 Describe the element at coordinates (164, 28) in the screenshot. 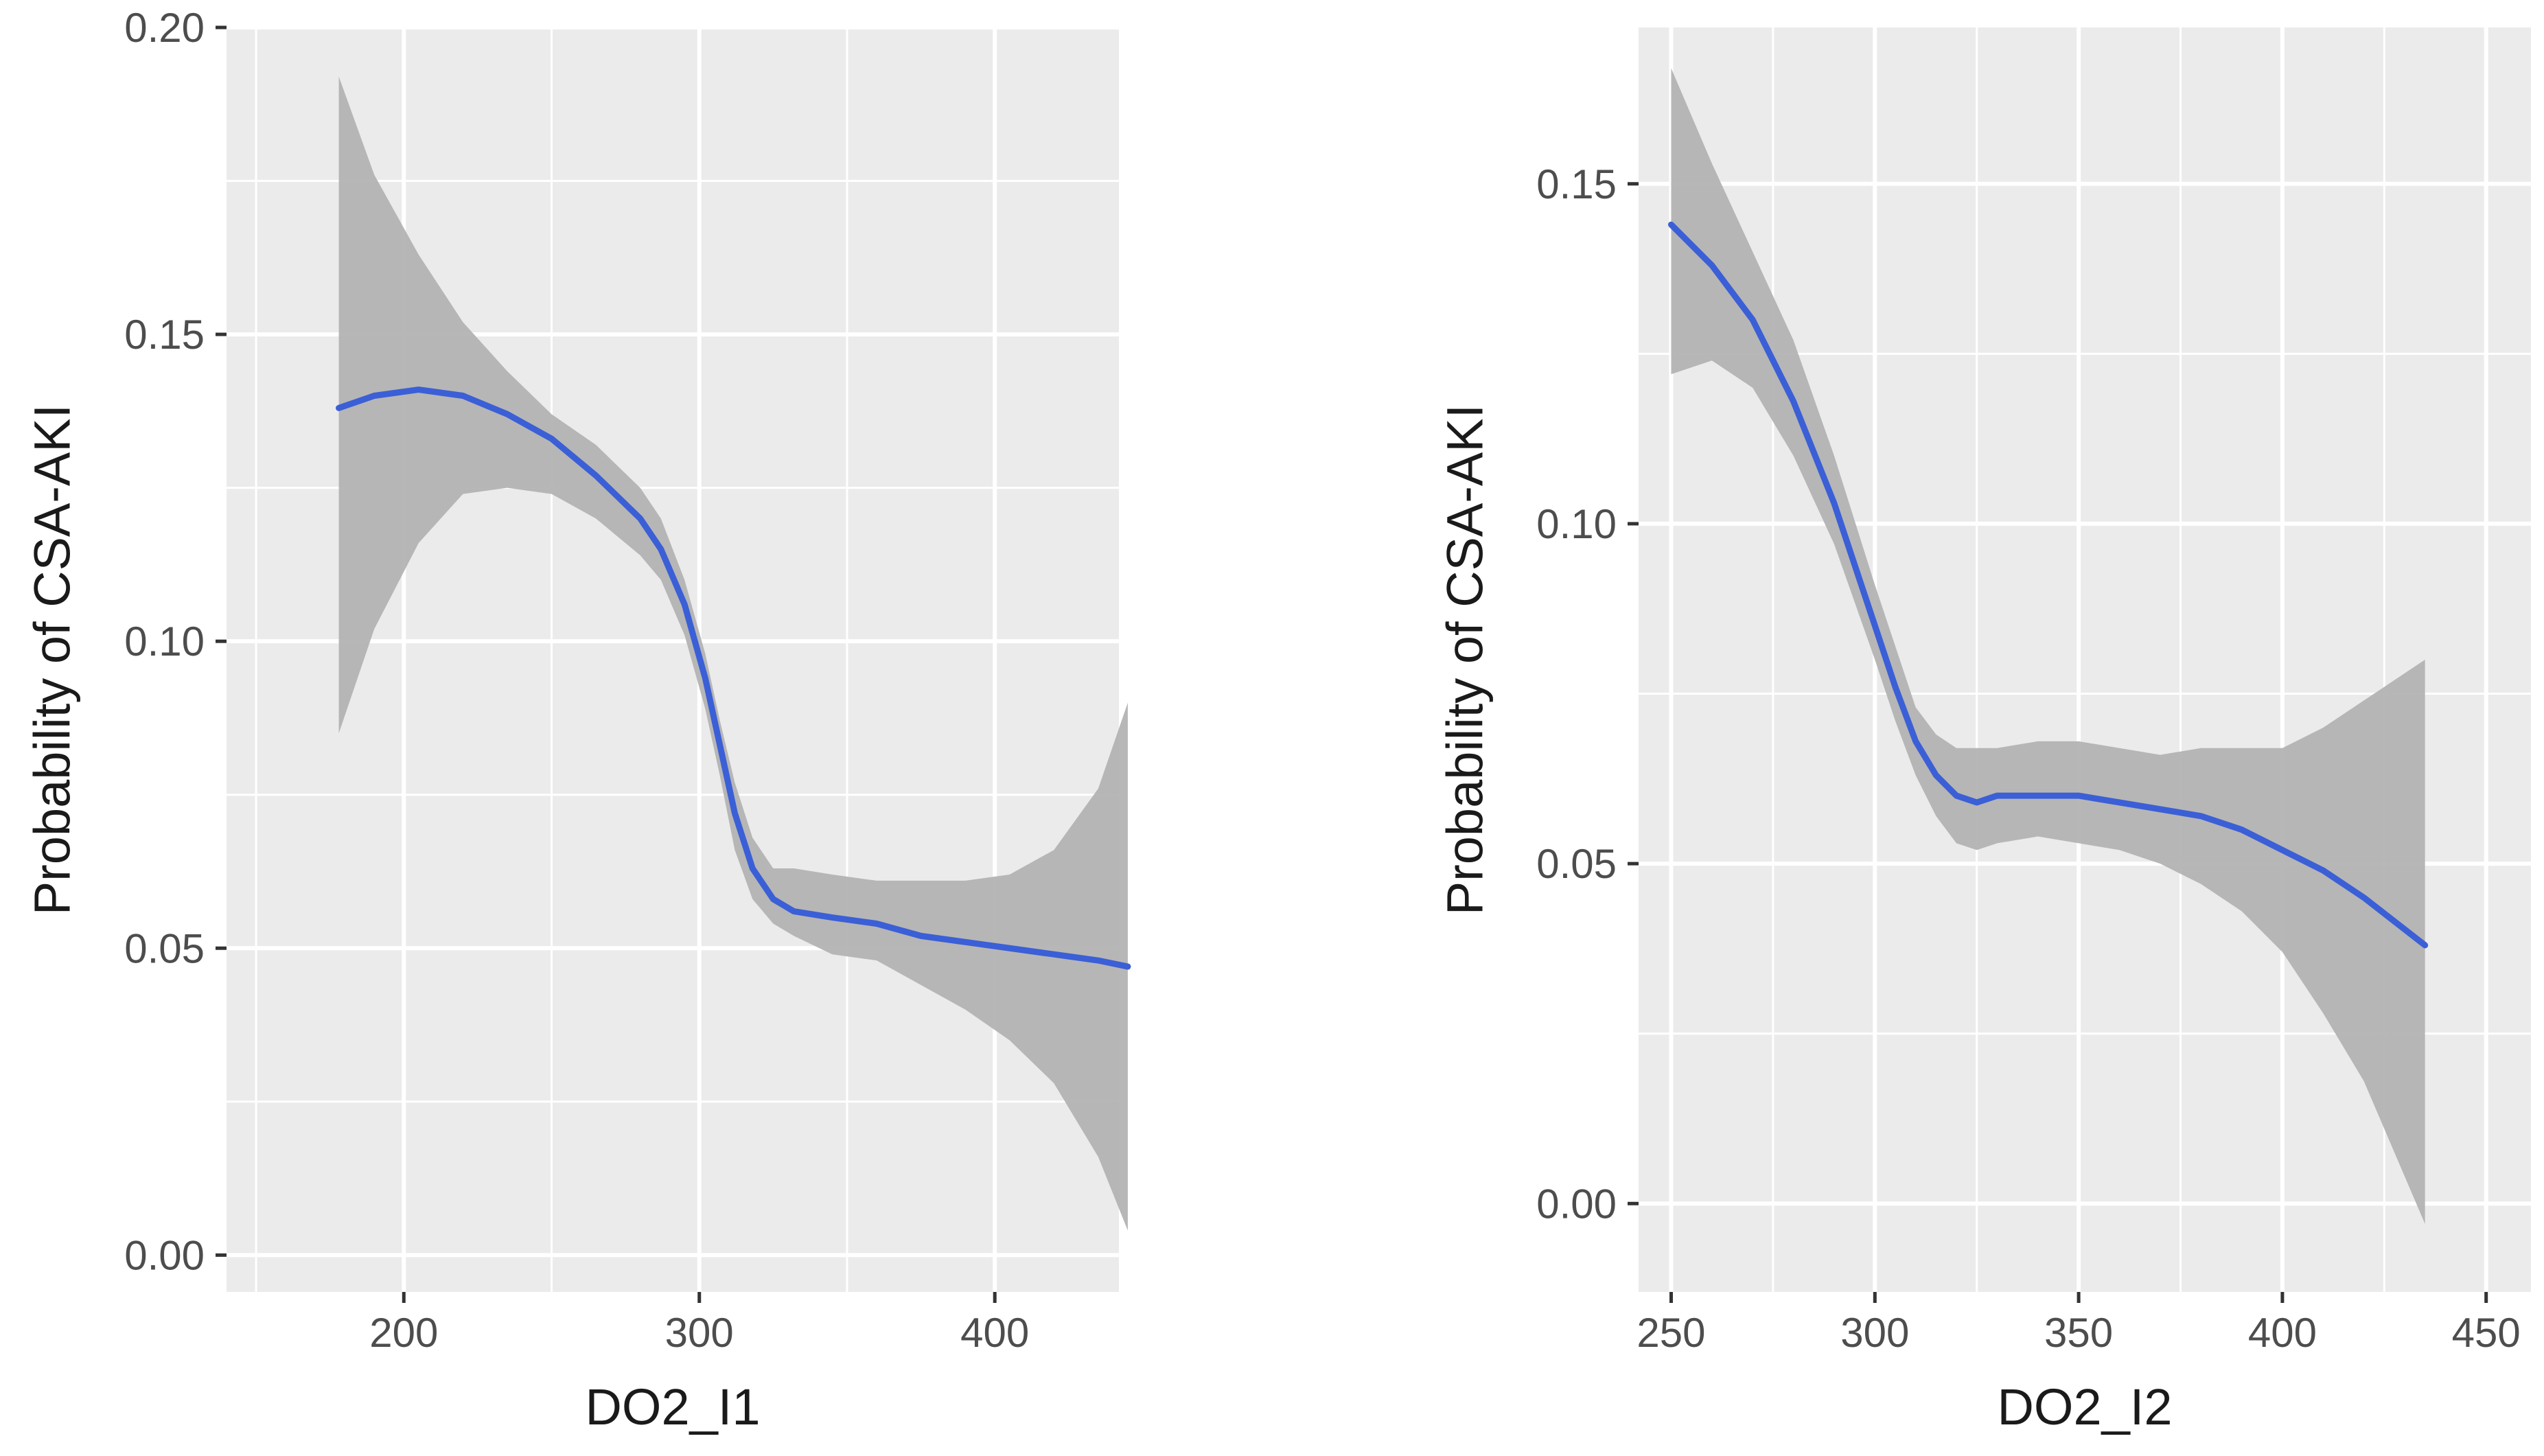

I see `y-tick-label: 0.20` at that location.